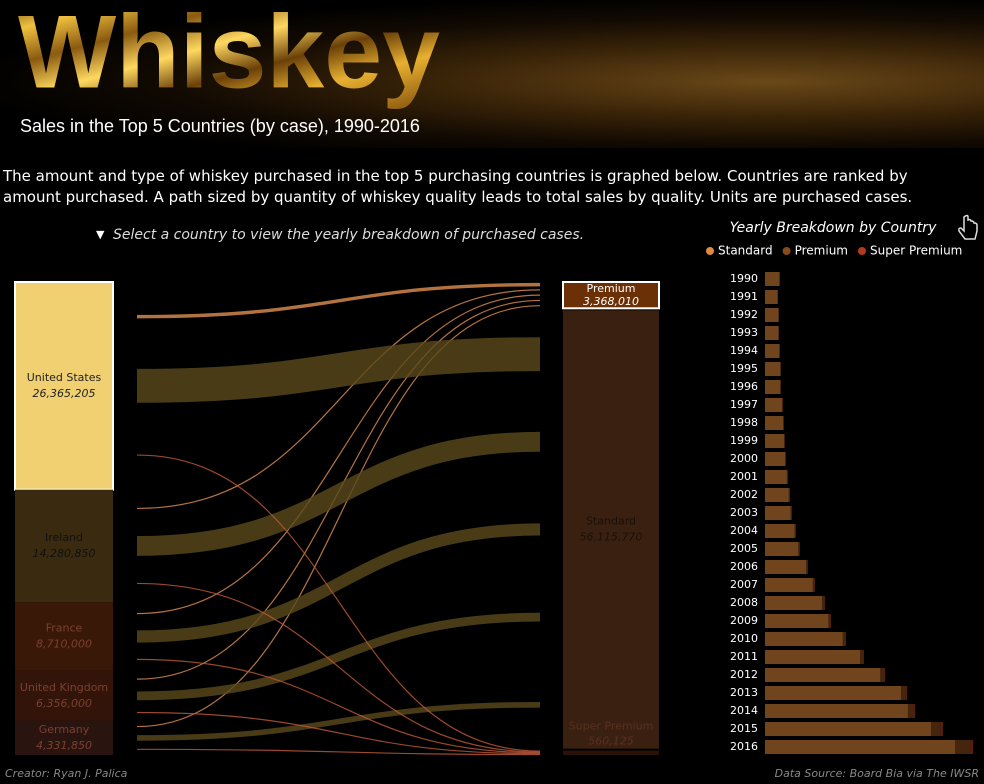 This screenshot has height=784, width=984. What do you see at coordinates (744, 350) in the screenshot?
I see `year-label: 1994` at bounding box center [744, 350].